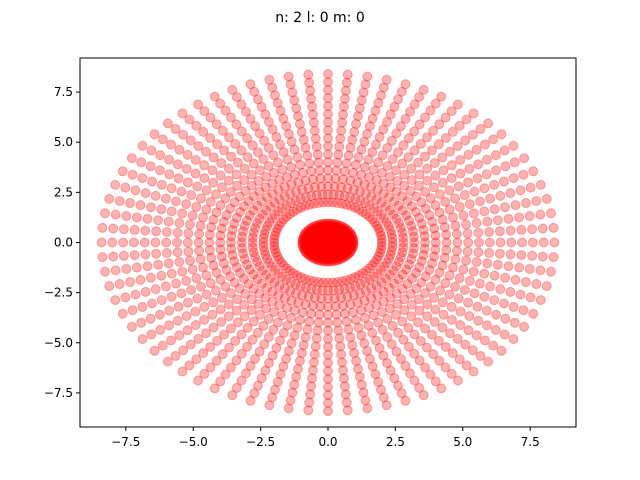  I want to click on scatter-point-1900, so click(154, 134).